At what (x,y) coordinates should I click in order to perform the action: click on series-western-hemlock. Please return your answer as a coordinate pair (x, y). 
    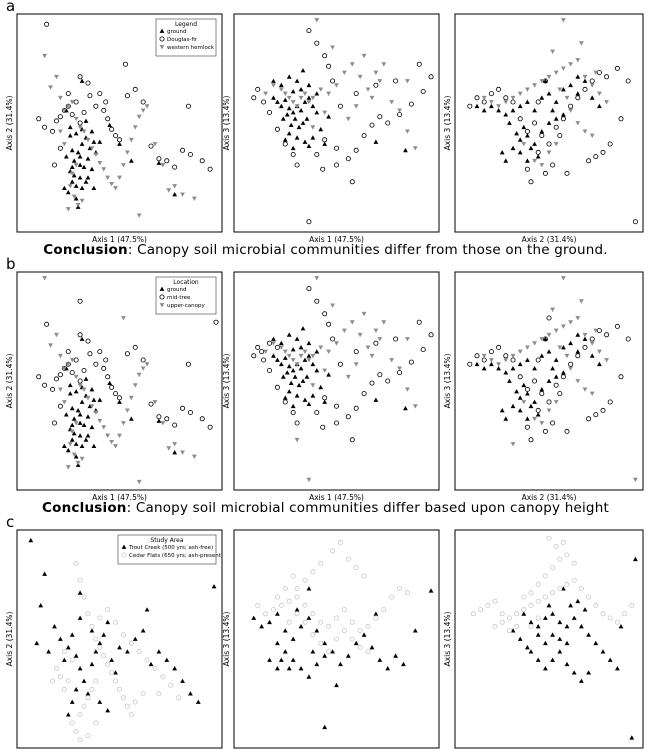
    Looking at the image, I should click on (119, 135).